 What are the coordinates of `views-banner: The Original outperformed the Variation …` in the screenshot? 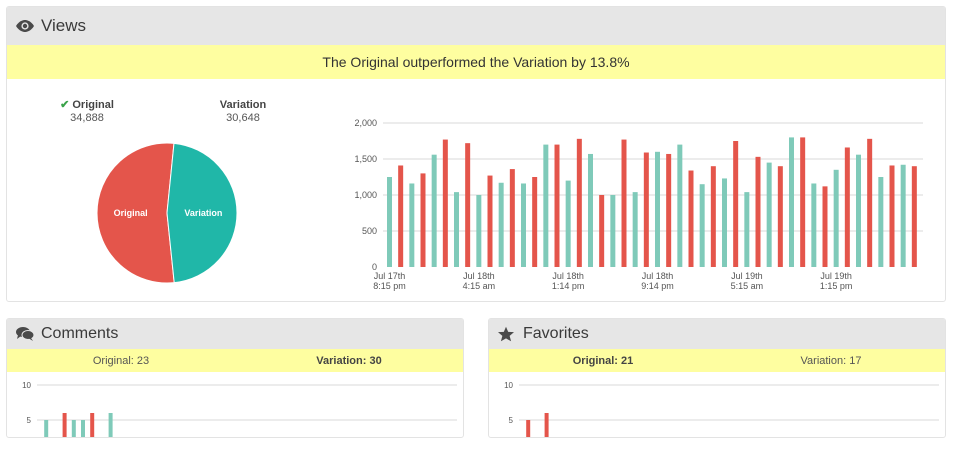 It's located at (476, 62).